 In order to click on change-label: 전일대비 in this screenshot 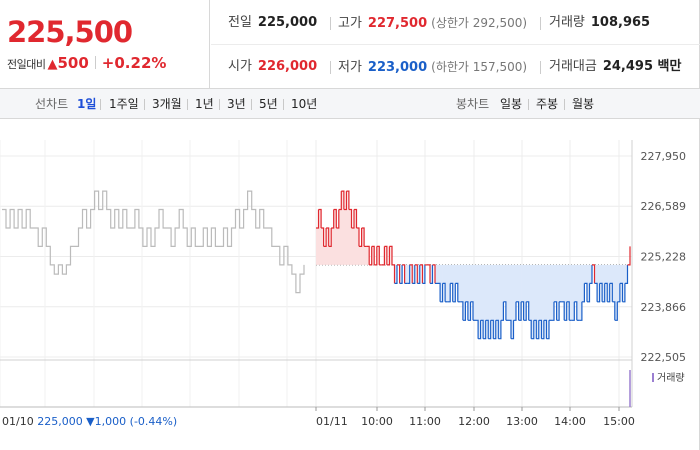, I will do `click(26, 64)`.